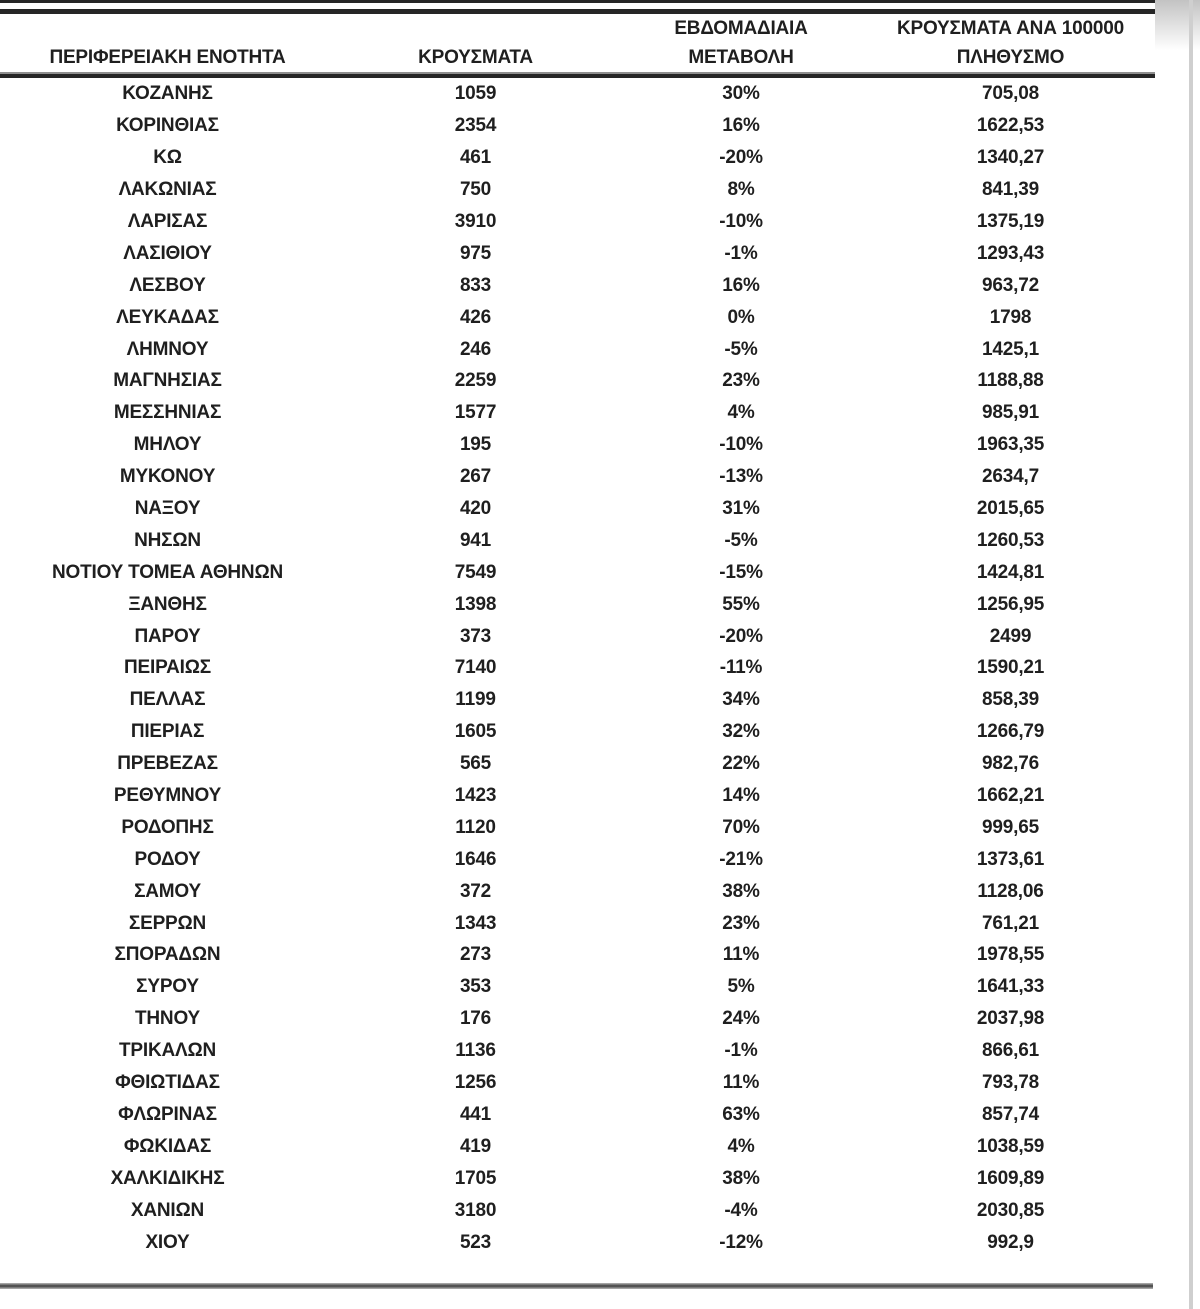 Image resolution: width=1200 pixels, height=1309 pixels. What do you see at coordinates (577, 285) in the screenshot?
I see `table-row: ΛΕΣΒΟΥ 833 16% 963,72` at bounding box center [577, 285].